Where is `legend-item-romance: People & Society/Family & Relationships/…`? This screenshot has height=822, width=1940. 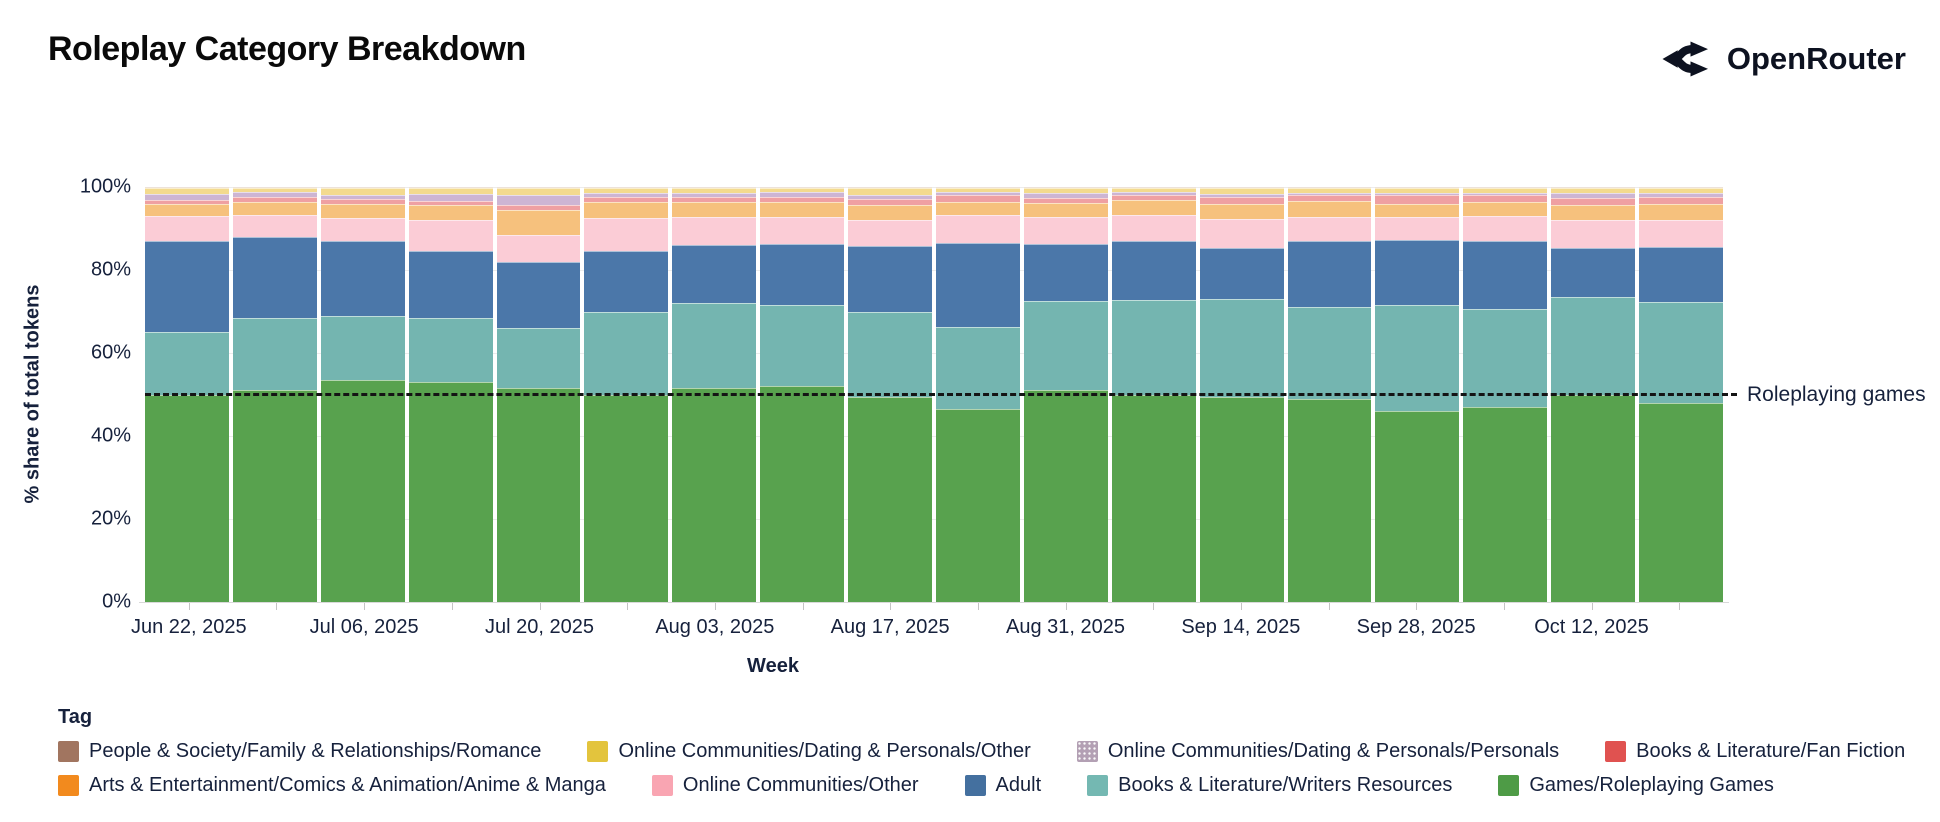
legend-item-romance: People & Society/Family & Relationships/… is located at coordinates (299, 751).